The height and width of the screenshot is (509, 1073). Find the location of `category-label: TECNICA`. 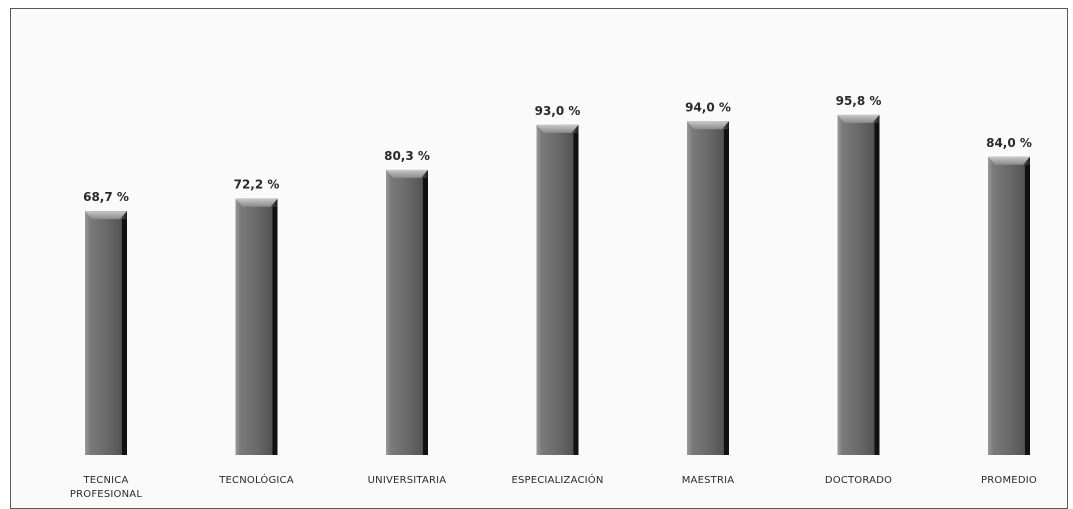

category-label: TECNICA is located at coordinates (105, 480).